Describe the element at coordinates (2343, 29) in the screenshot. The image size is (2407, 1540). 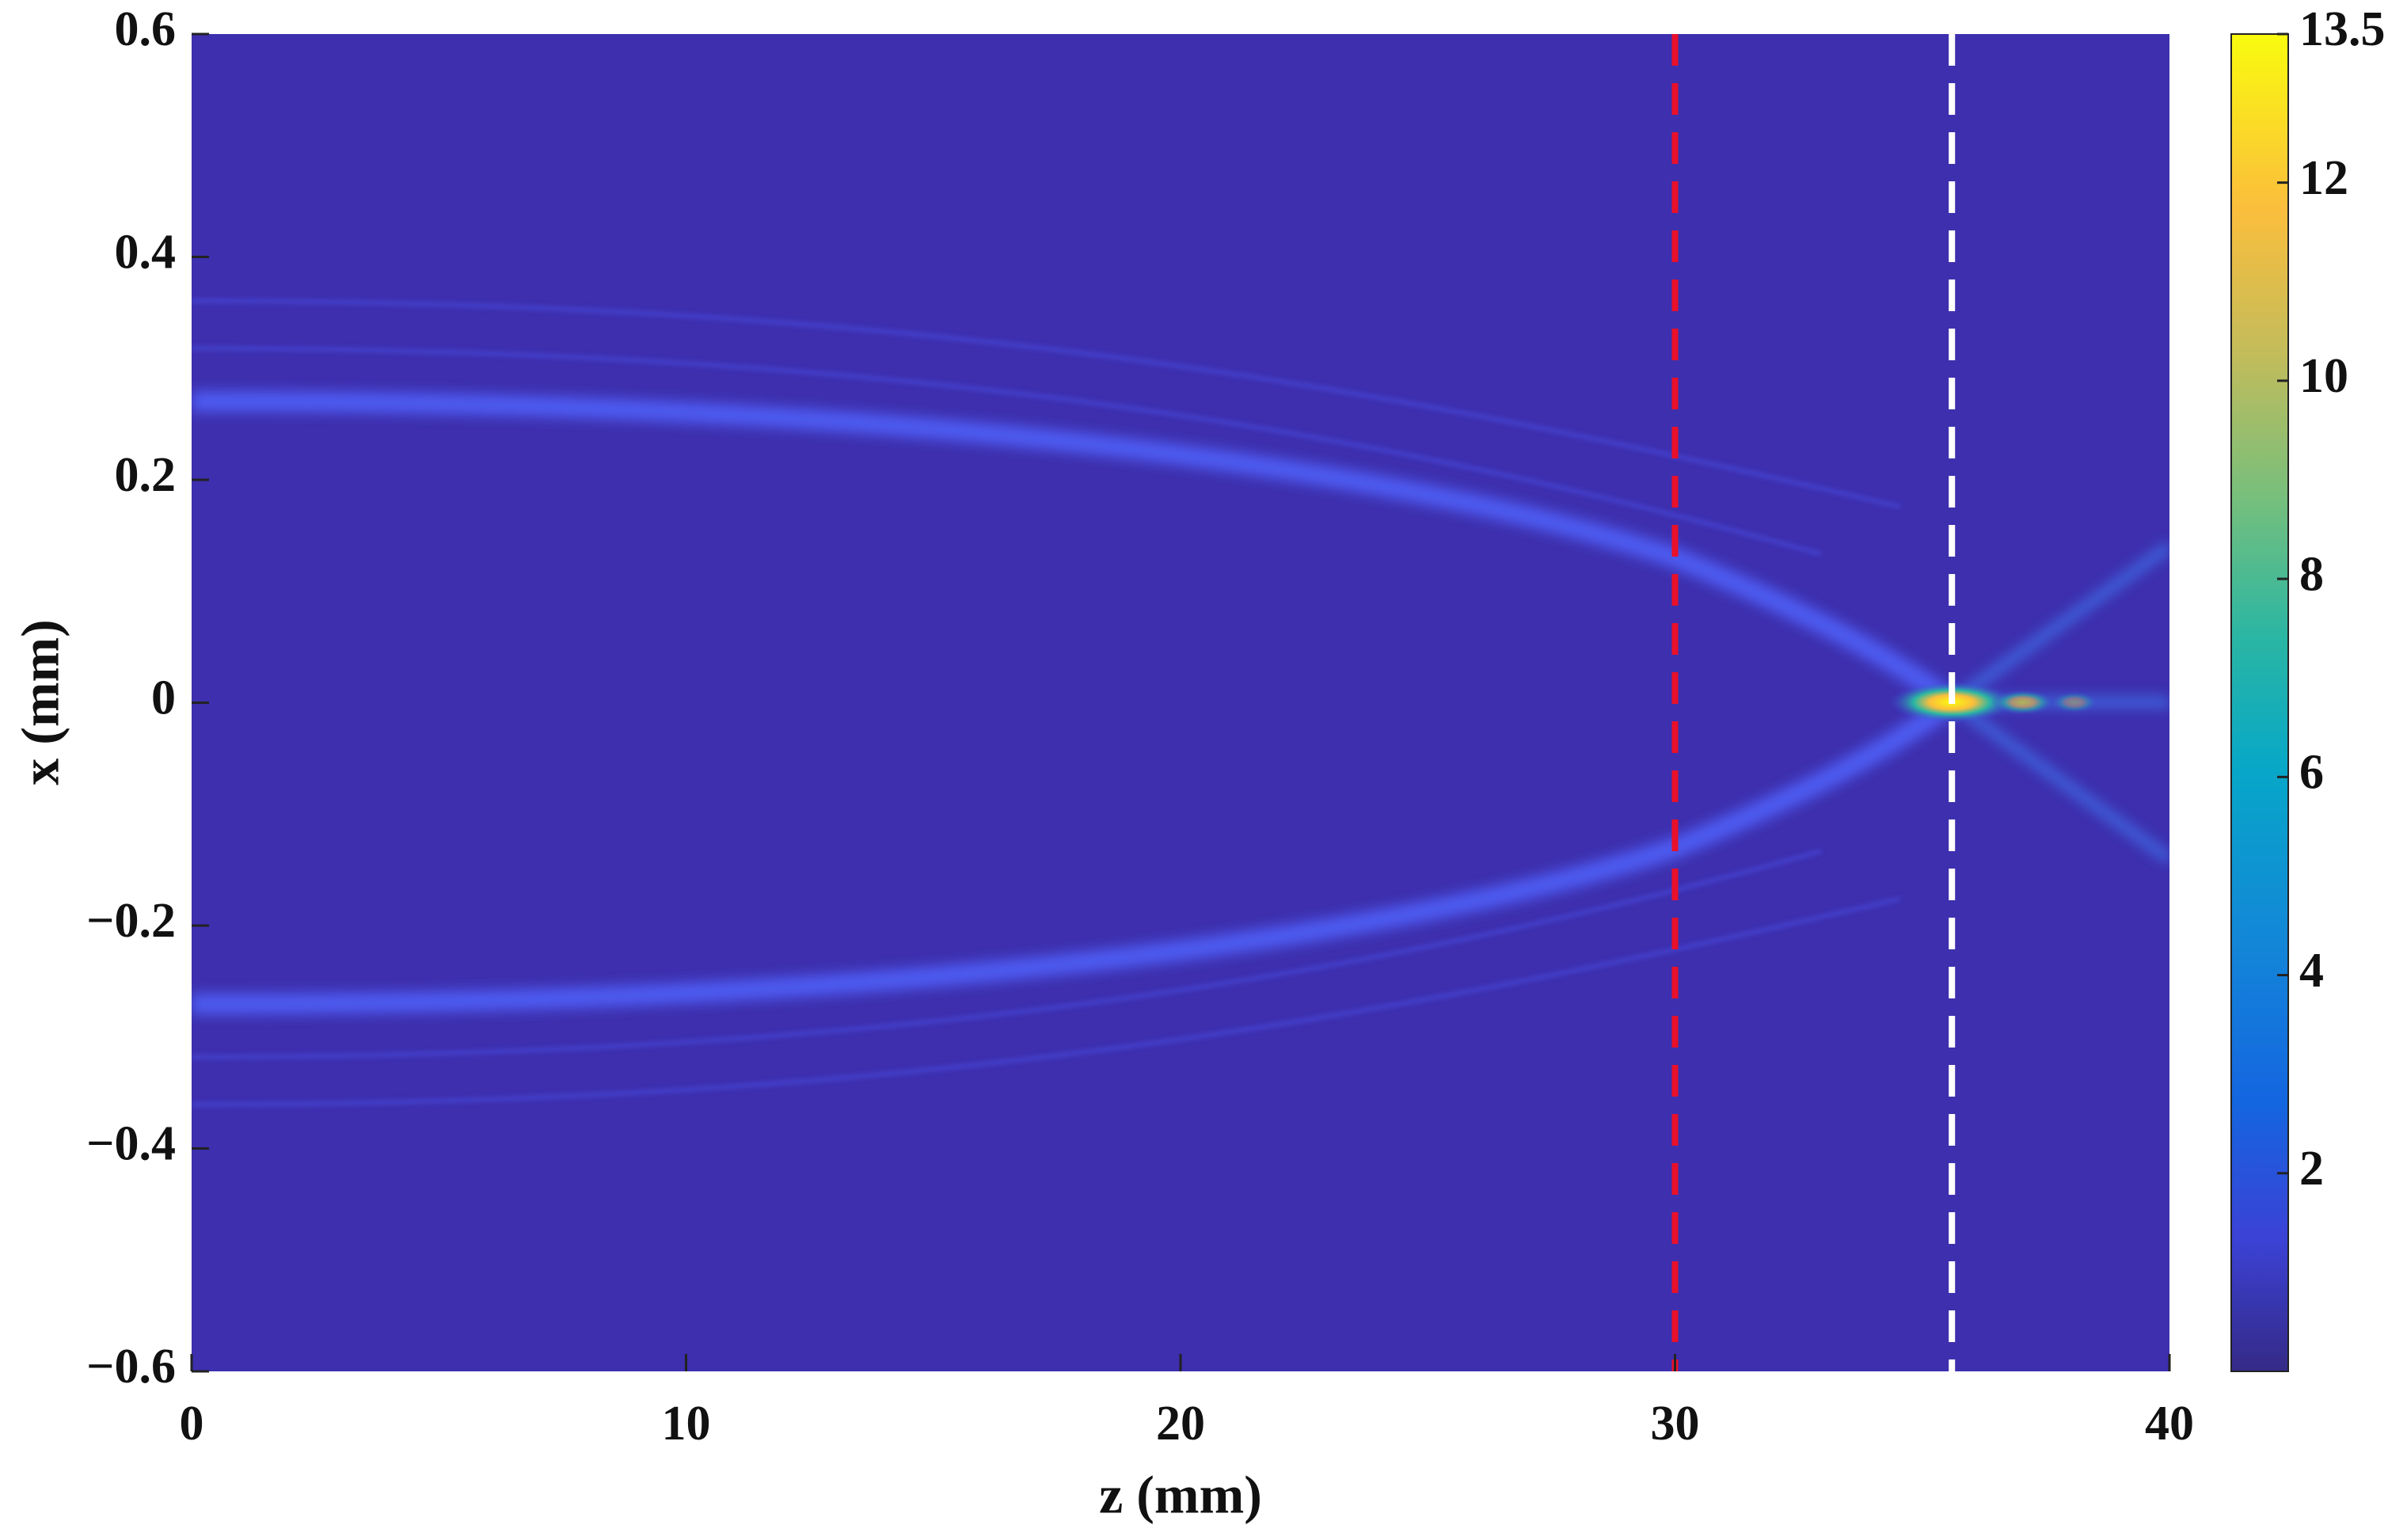
I see `colorbar-tick-label: 13.5` at that location.